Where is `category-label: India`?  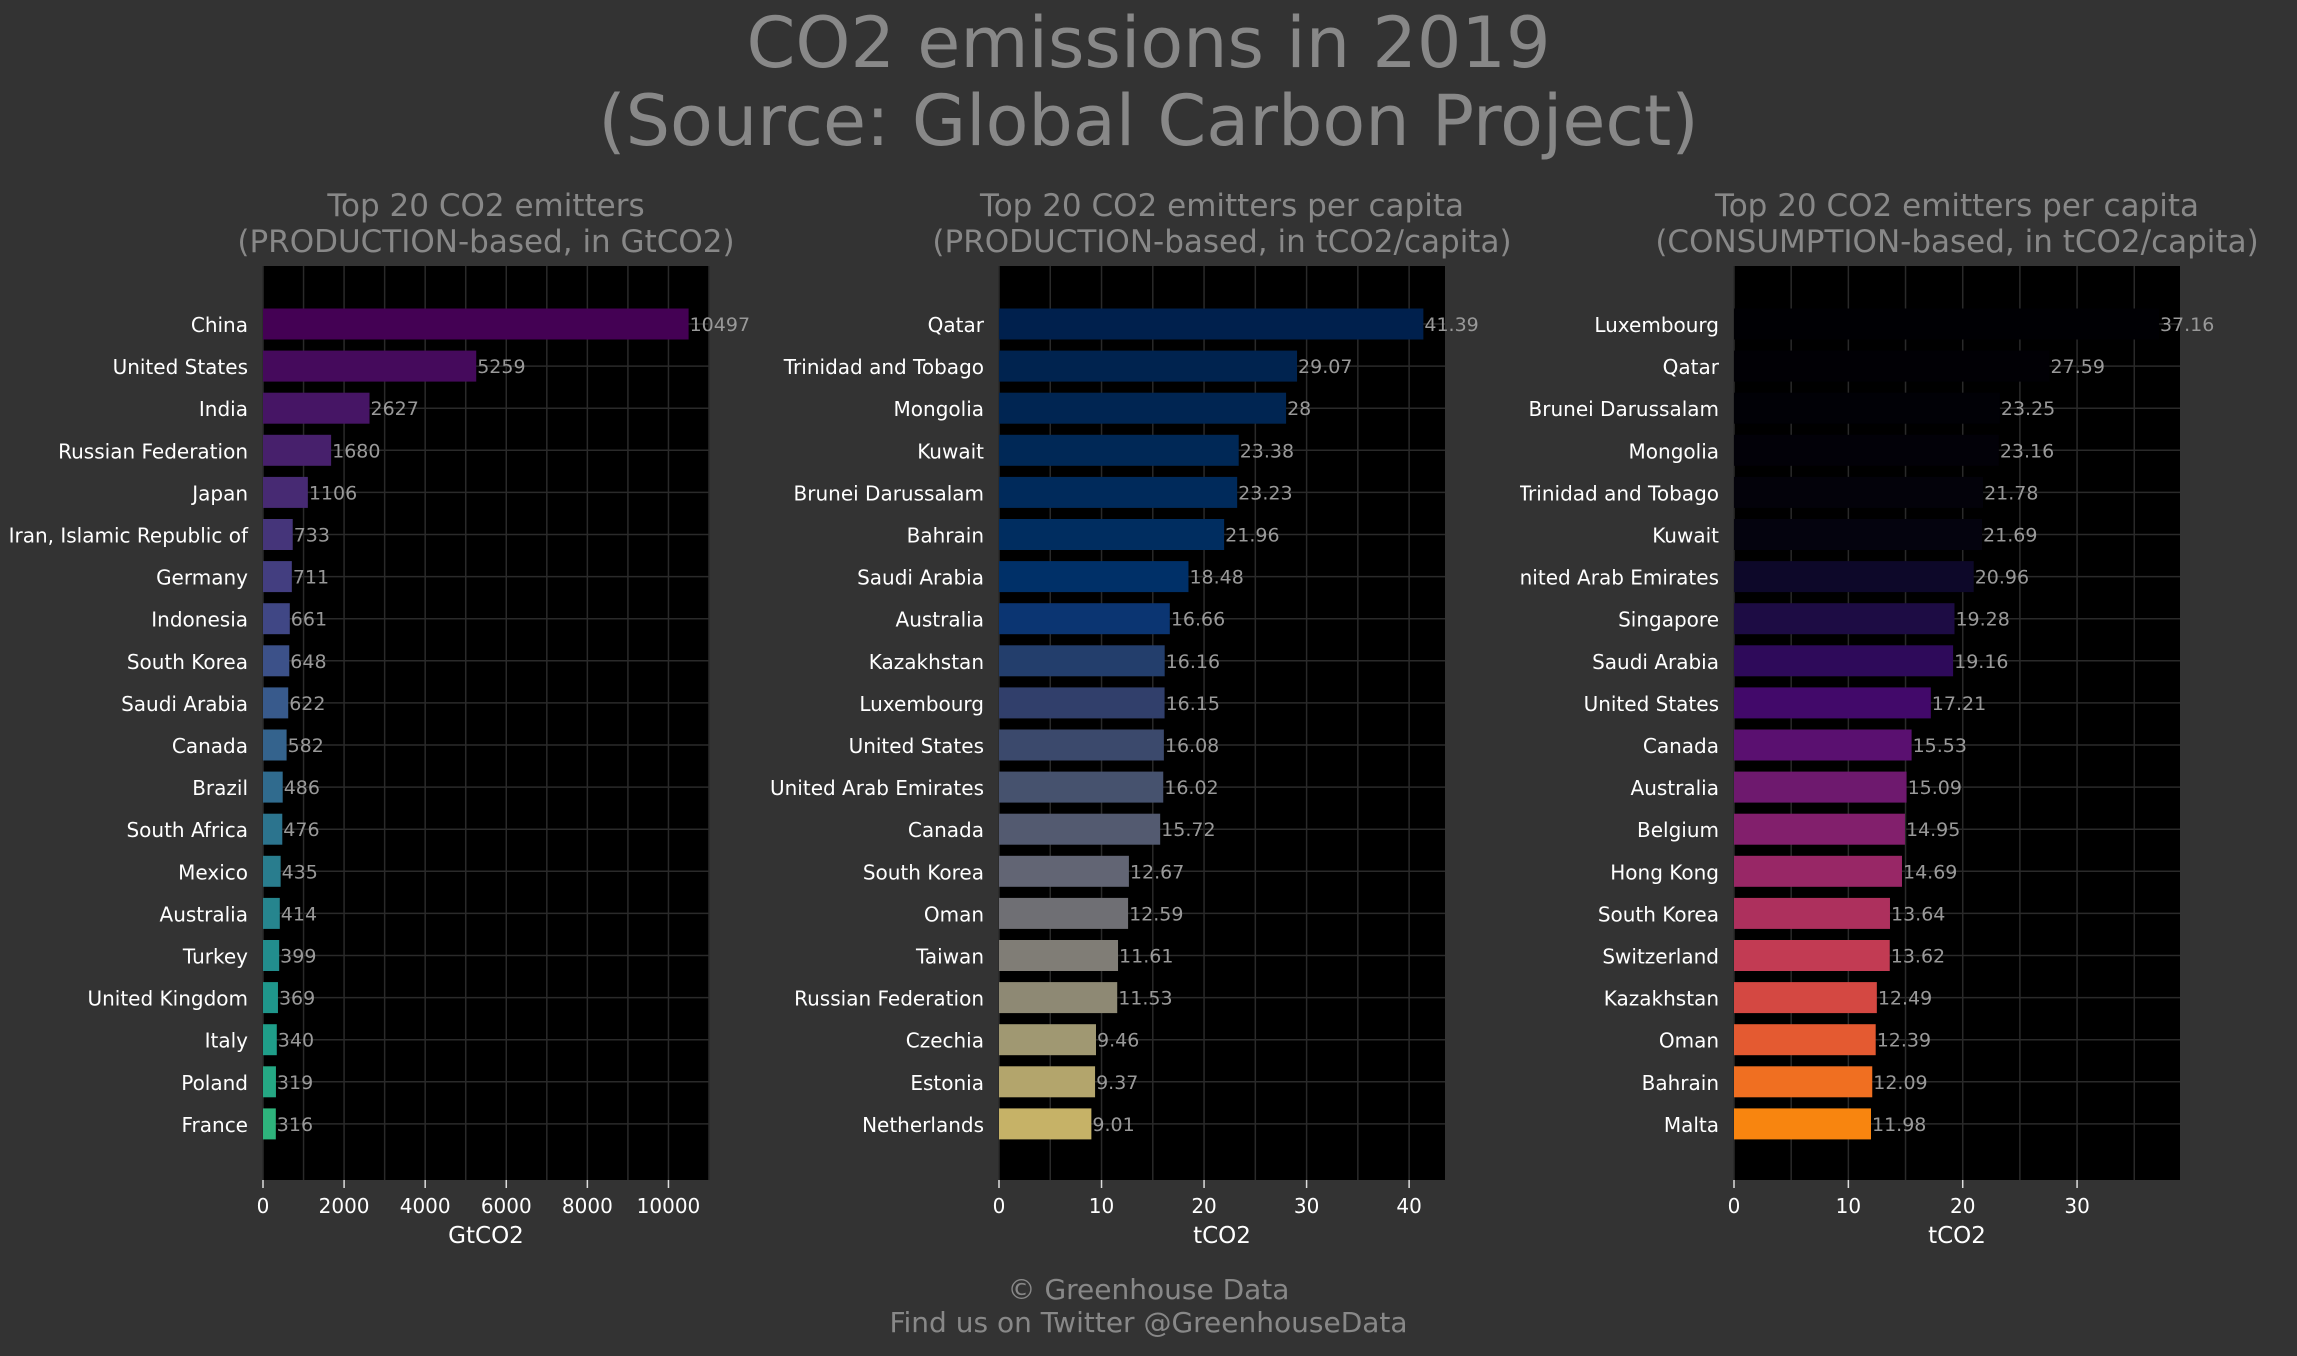
category-label: India is located at coordinates (223, 409).